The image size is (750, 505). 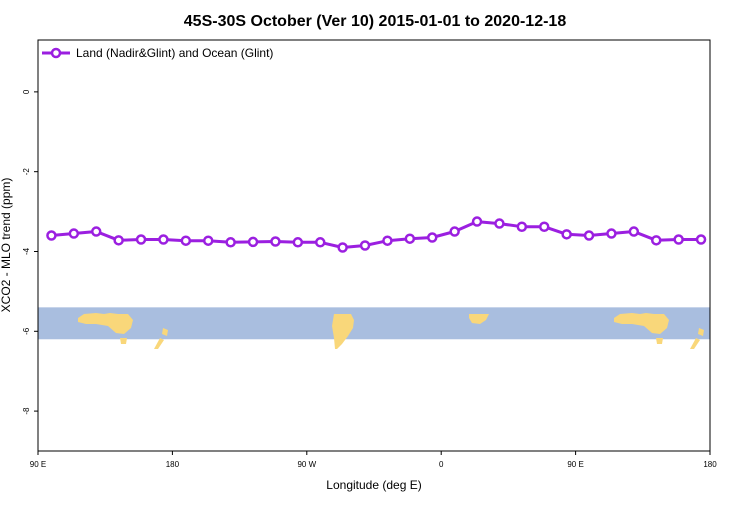 I want to click on y-axis: 0 -2 -4 -6 -8, so click(x=30, y=252).